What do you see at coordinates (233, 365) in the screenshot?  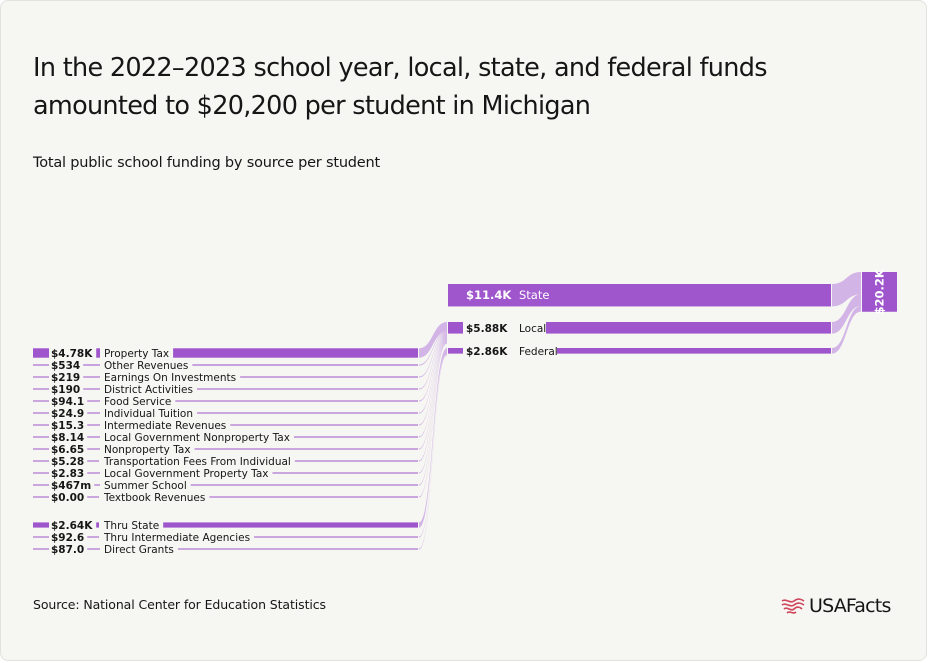 I see `detail-bar-other-revenues` at bounding box center [233, 365].